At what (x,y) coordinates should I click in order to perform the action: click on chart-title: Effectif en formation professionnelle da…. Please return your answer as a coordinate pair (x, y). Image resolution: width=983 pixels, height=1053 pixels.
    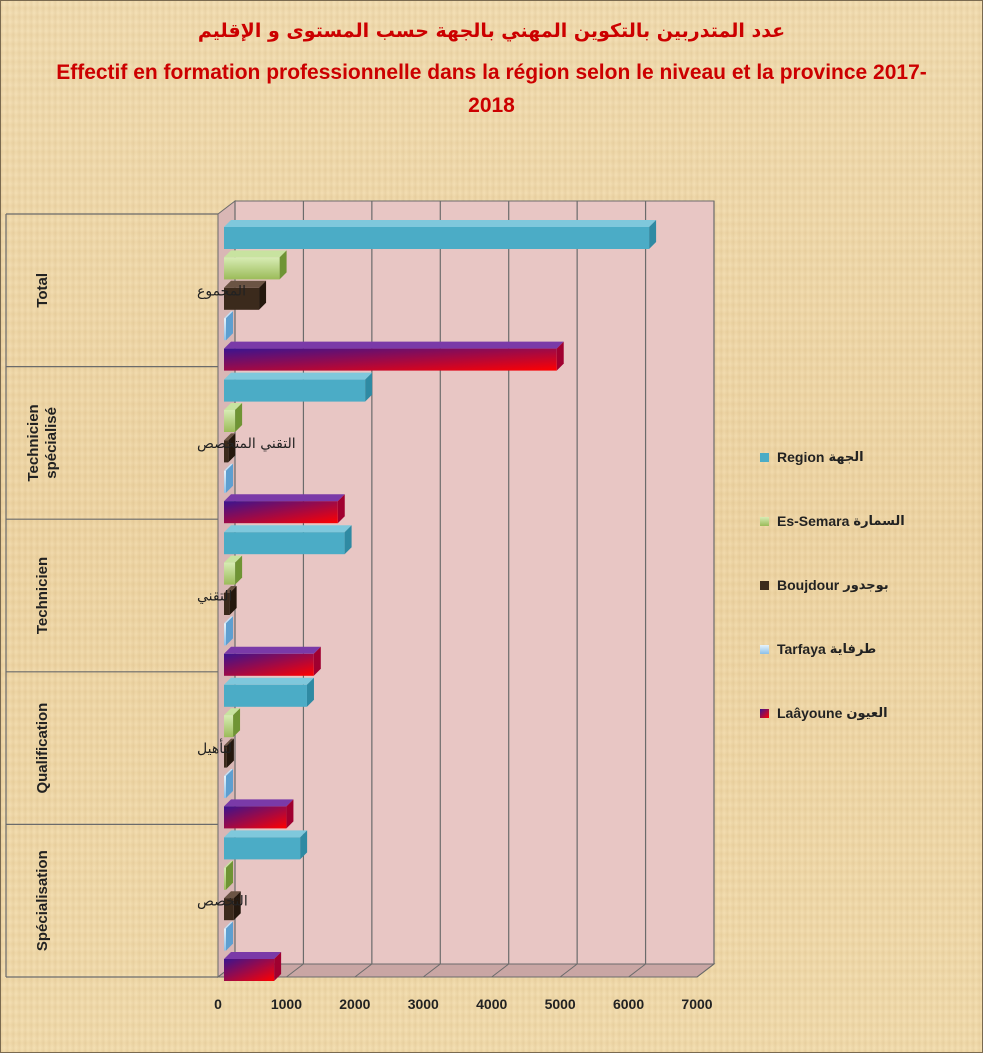
    Looking at the image, I should click on (491, 89).